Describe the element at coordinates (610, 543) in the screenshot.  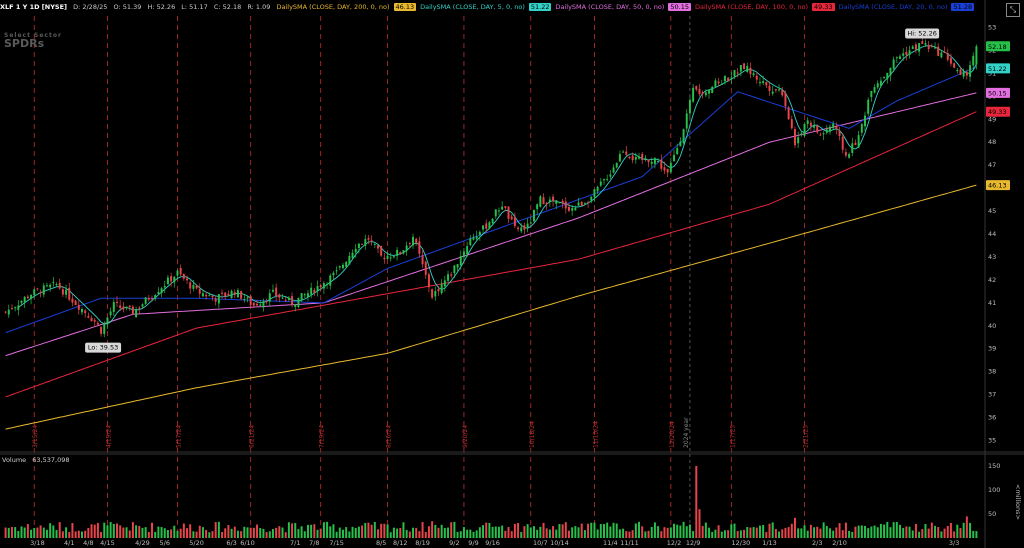
I see `date-tick: 11/4` at that location.